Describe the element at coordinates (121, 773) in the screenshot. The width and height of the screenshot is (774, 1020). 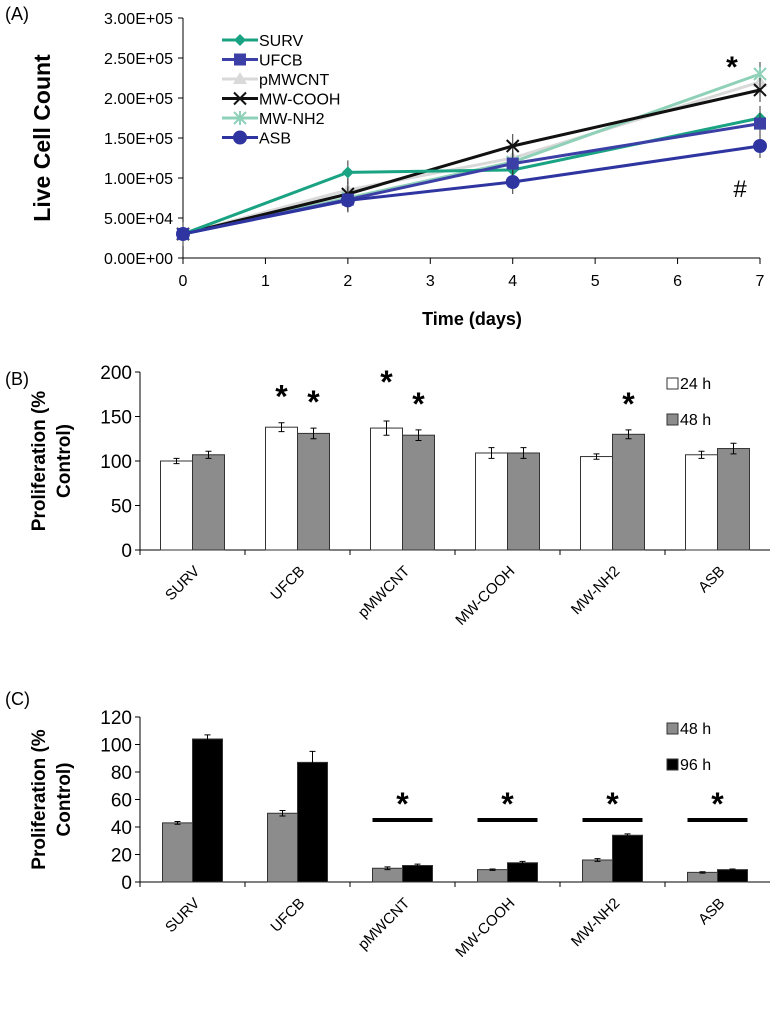
I see `y-tick-label: 80` at that location.